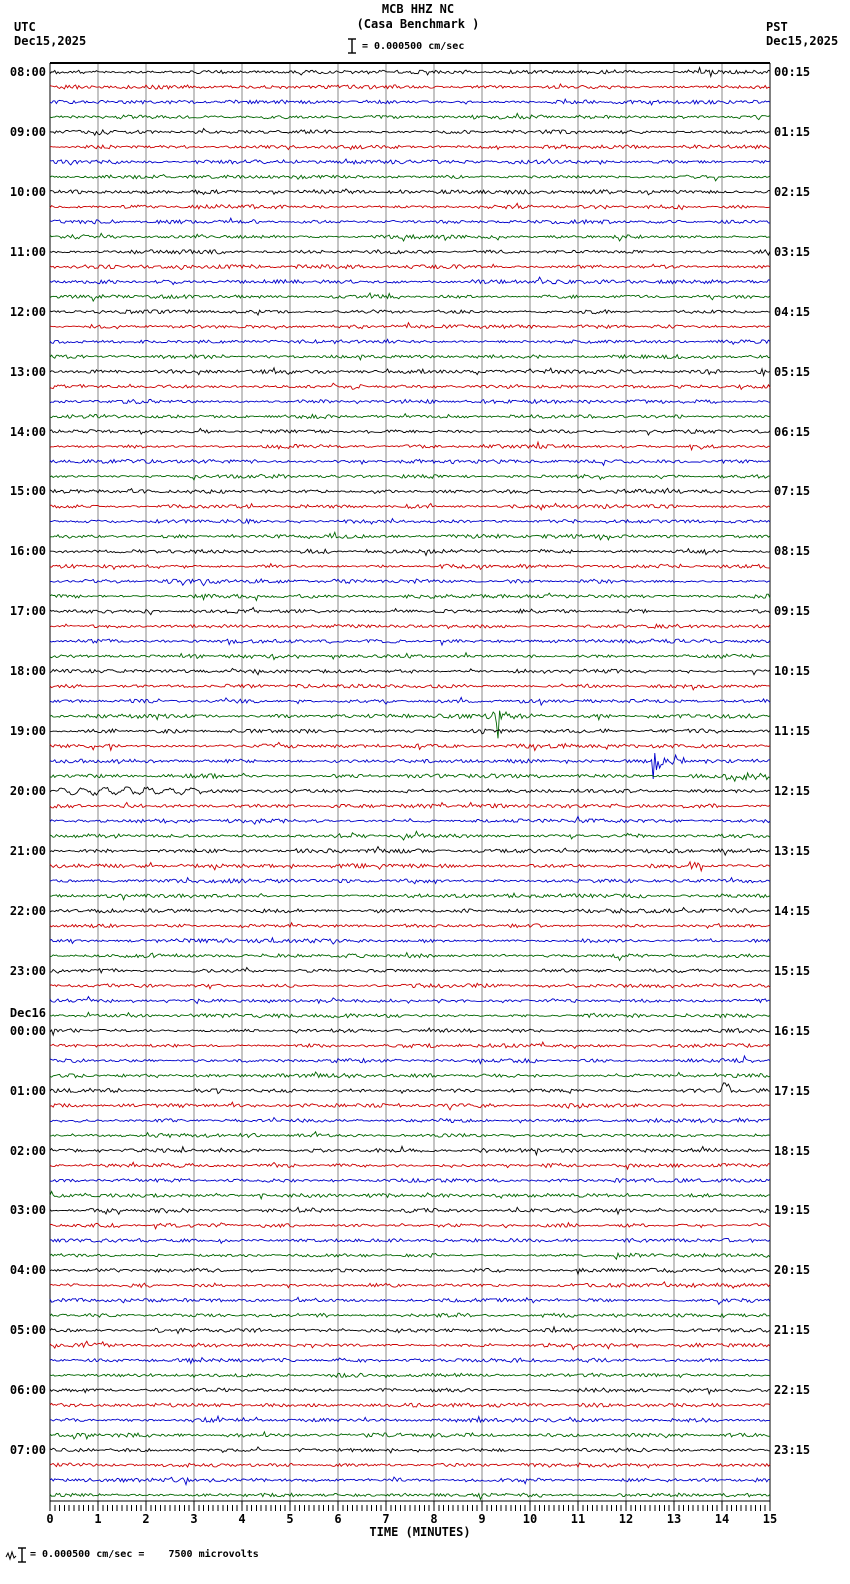  I want to click on utc-time-label: 20:00, so click(27, 791).